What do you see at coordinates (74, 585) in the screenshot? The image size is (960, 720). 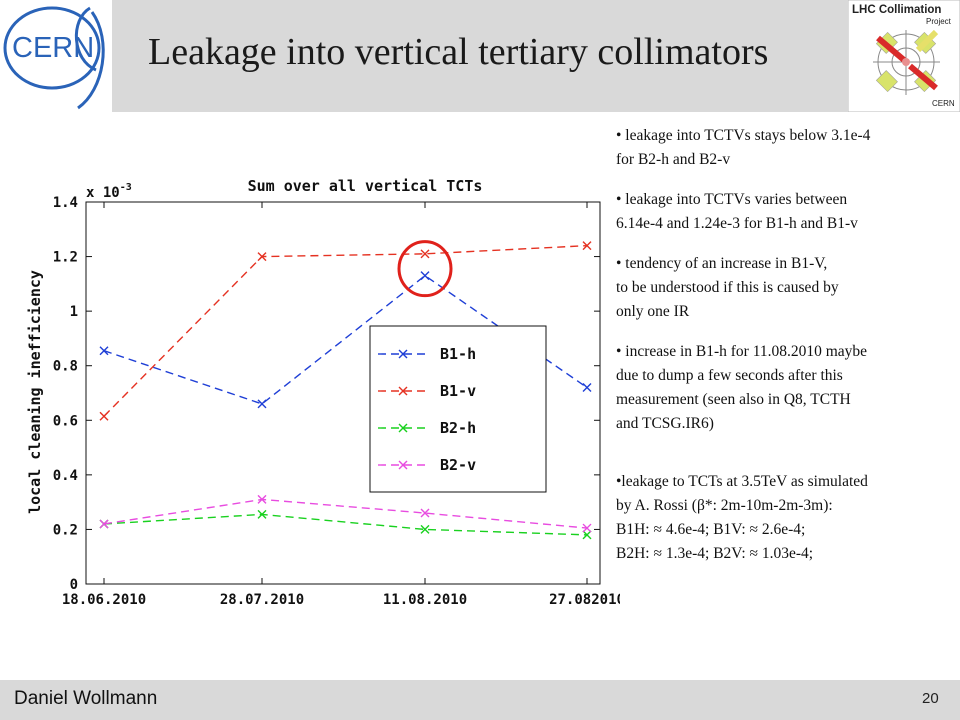 I see `y-tick-label: 0` at bounding box center [74, 585].